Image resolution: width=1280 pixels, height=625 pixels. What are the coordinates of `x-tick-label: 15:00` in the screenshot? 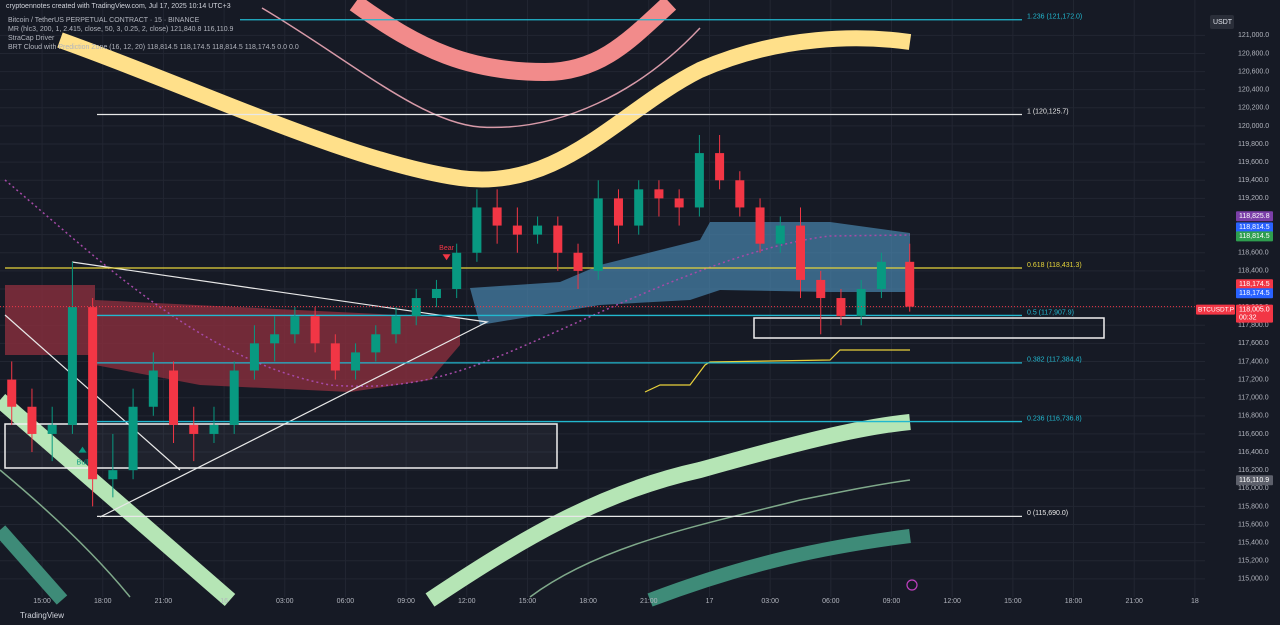 It's located at (528, 601).